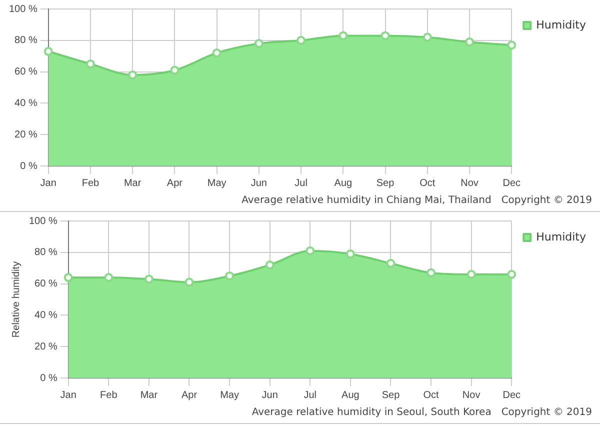  Describe the element at coordinates (16, 299) in the screenshot. I see `y-axis-title: Relative humidity` at that location.